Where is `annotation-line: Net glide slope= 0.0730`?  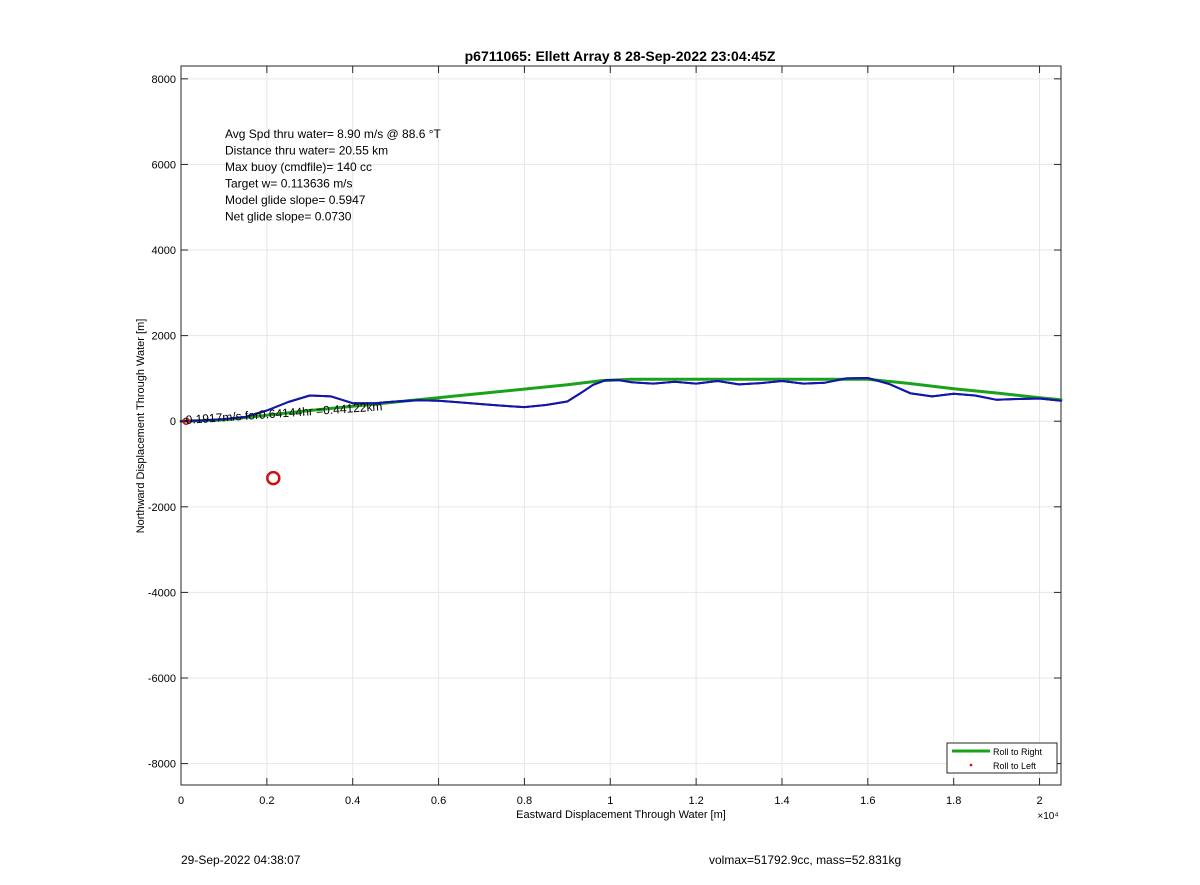 annotation-line: Net glide slope= 0.0730 is located at coordinates (288, 217).